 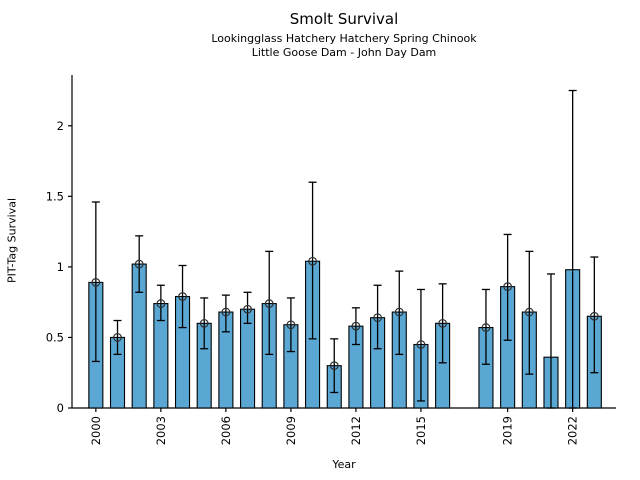 I want to click on x-axis-label: Year, so click(x=344, y=464).